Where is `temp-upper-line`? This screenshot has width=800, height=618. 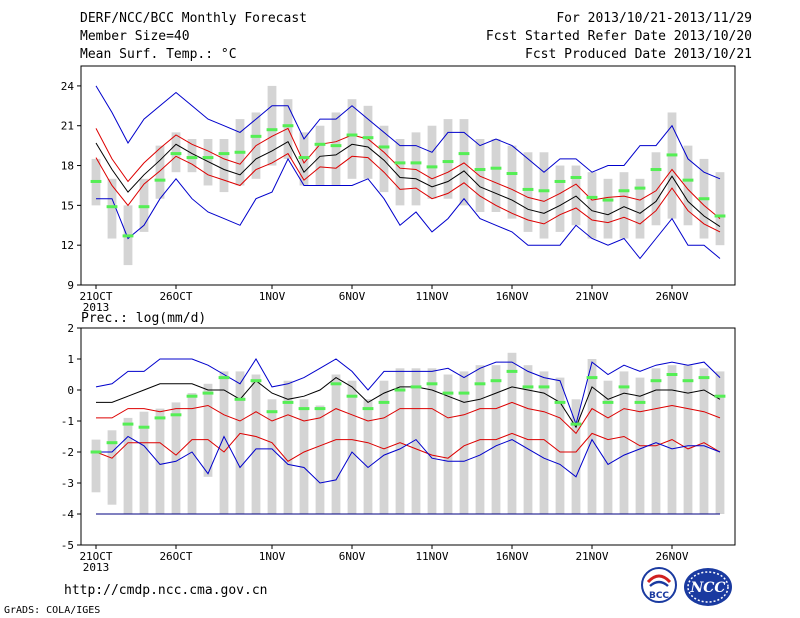
temp-upper-line is located at coordinates (408, 173).